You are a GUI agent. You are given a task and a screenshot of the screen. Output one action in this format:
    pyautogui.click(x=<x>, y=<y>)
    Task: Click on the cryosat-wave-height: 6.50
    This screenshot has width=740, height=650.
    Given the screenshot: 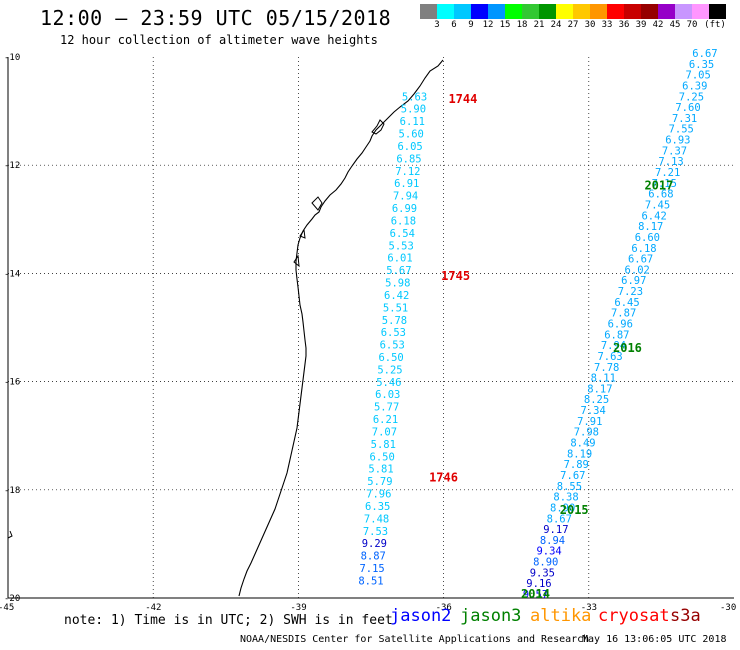 What is the action you would take?
    pyautogui.click(x=382, y=457)
    